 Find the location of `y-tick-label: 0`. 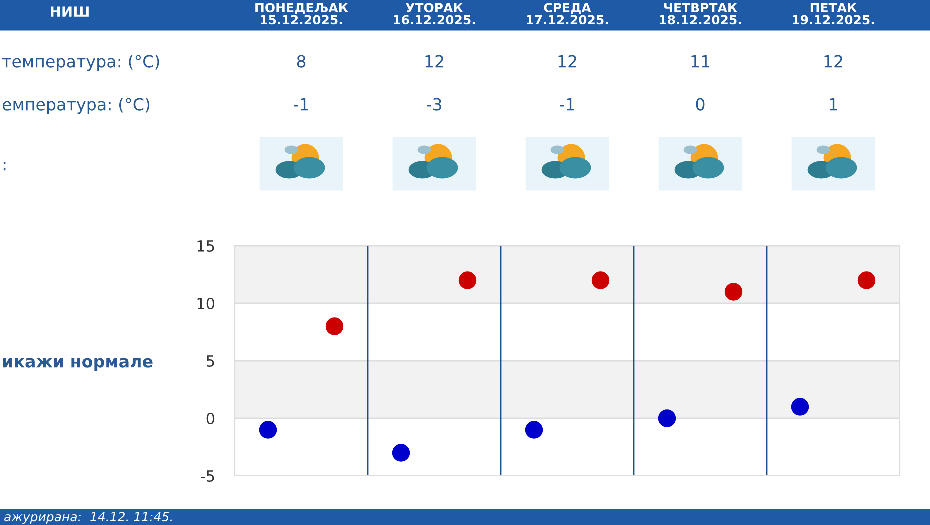

y-tick-label: 0 is located at coordinates (210, 418).